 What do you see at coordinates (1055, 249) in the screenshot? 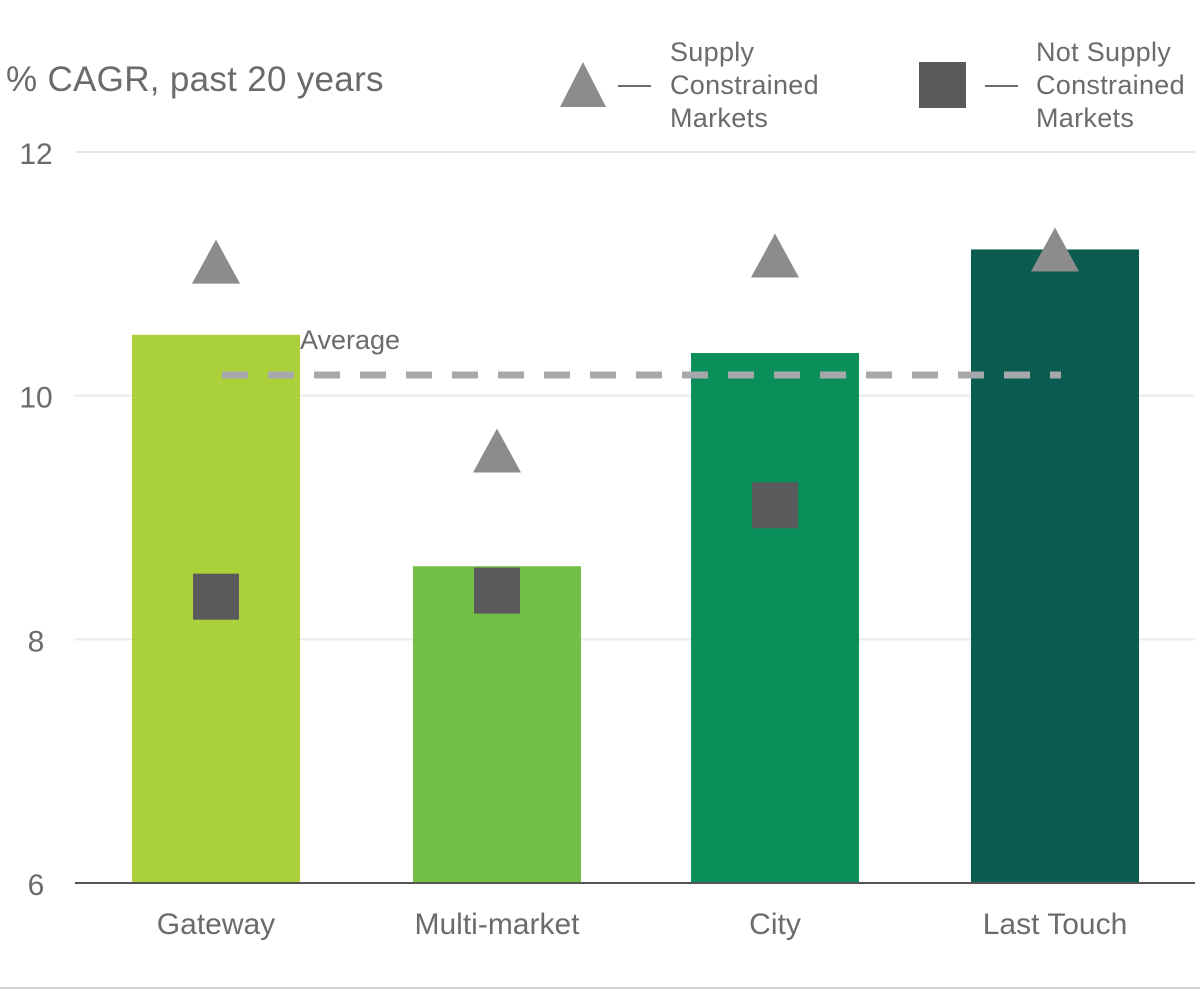
I see `supply-constrained-marker-last-touch` at bounding box center [1055, 249].